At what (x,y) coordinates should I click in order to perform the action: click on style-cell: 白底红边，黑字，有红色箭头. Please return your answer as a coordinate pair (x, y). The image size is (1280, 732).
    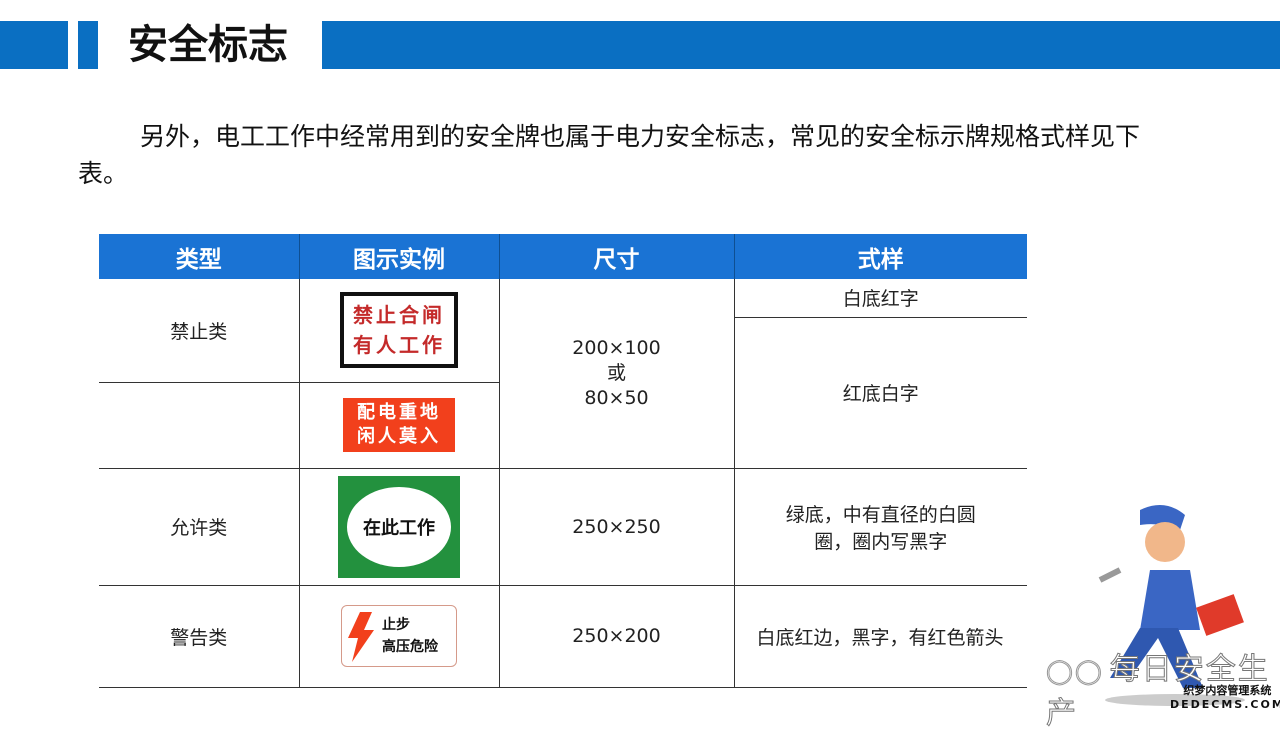
    Looking at the image, I should click on (880, 636).